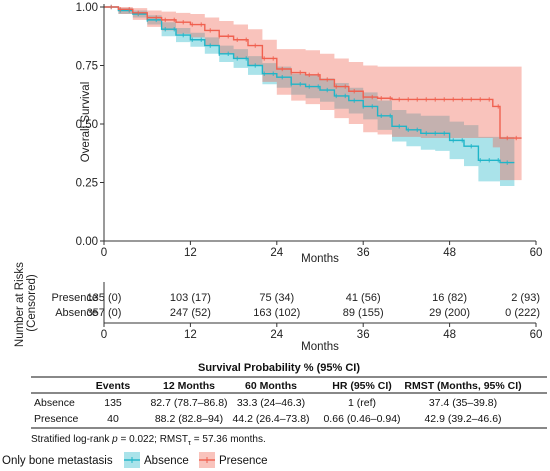  What do you see at coordinates (449, 253) in the screenshot?
I see `x-tick-label: 48` at bounding box center [449, 253].